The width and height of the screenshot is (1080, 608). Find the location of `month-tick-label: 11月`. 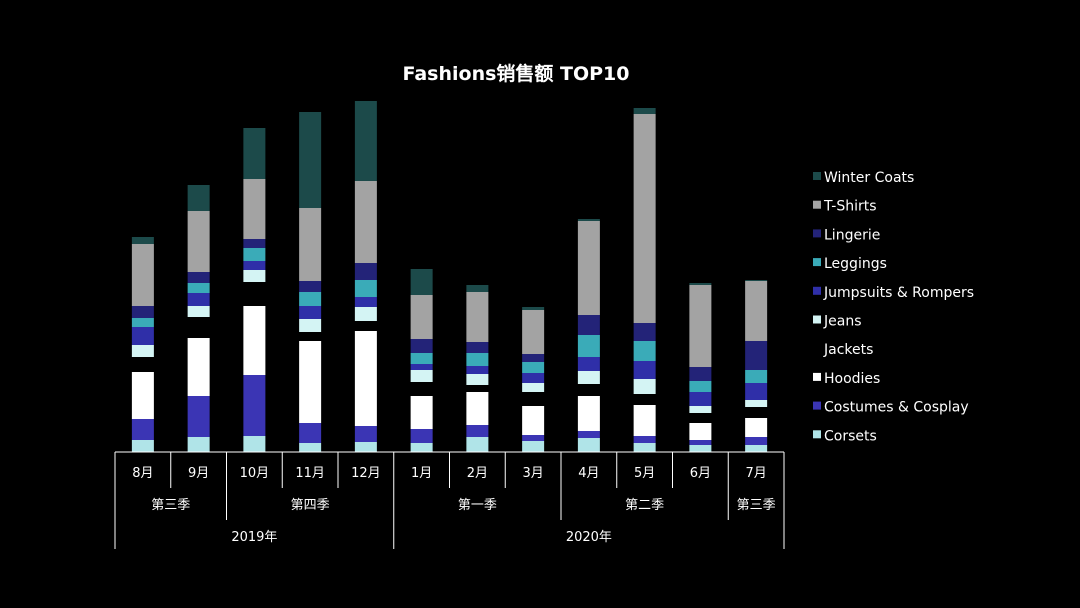

month-tick-label: 11月 is located at coordinates (310, 473).